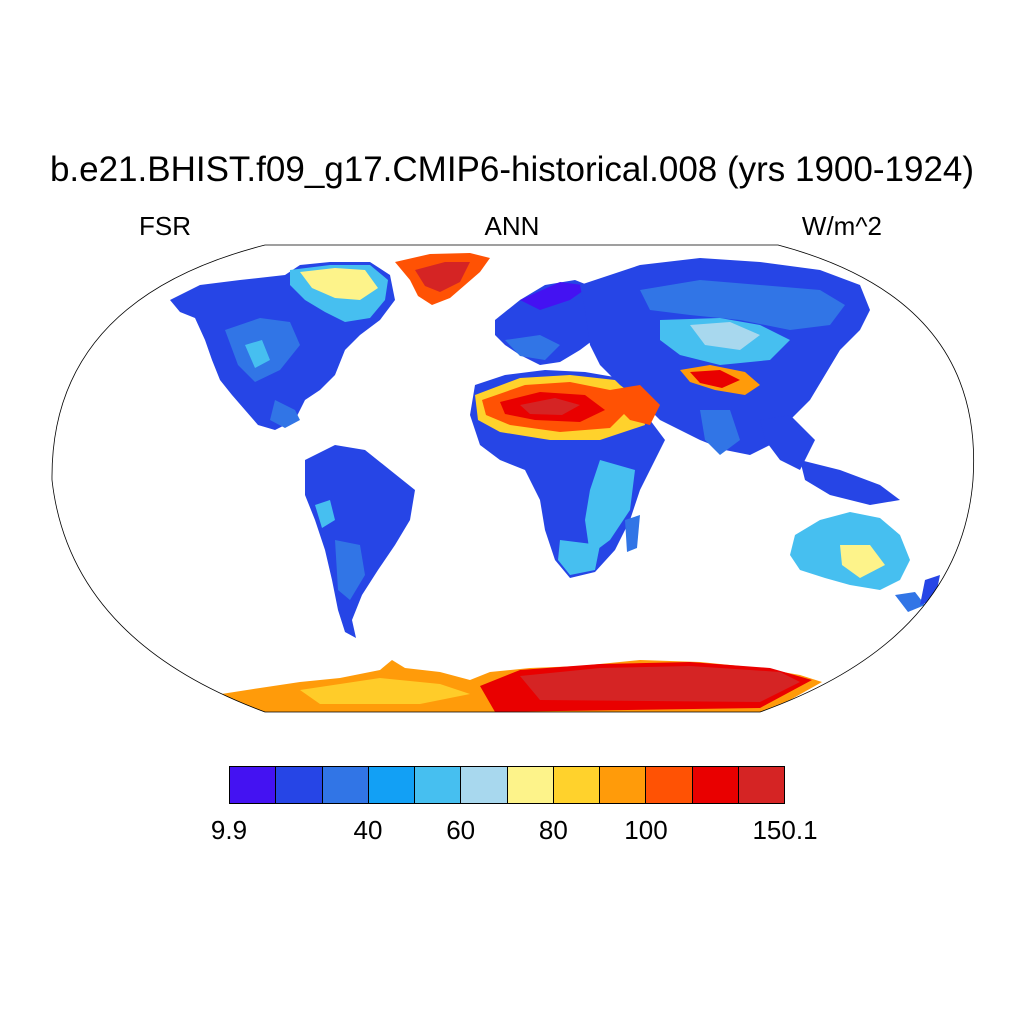 The image size is (1024, 1024). I want to click on variable-label: FSR, so click(165, 226).